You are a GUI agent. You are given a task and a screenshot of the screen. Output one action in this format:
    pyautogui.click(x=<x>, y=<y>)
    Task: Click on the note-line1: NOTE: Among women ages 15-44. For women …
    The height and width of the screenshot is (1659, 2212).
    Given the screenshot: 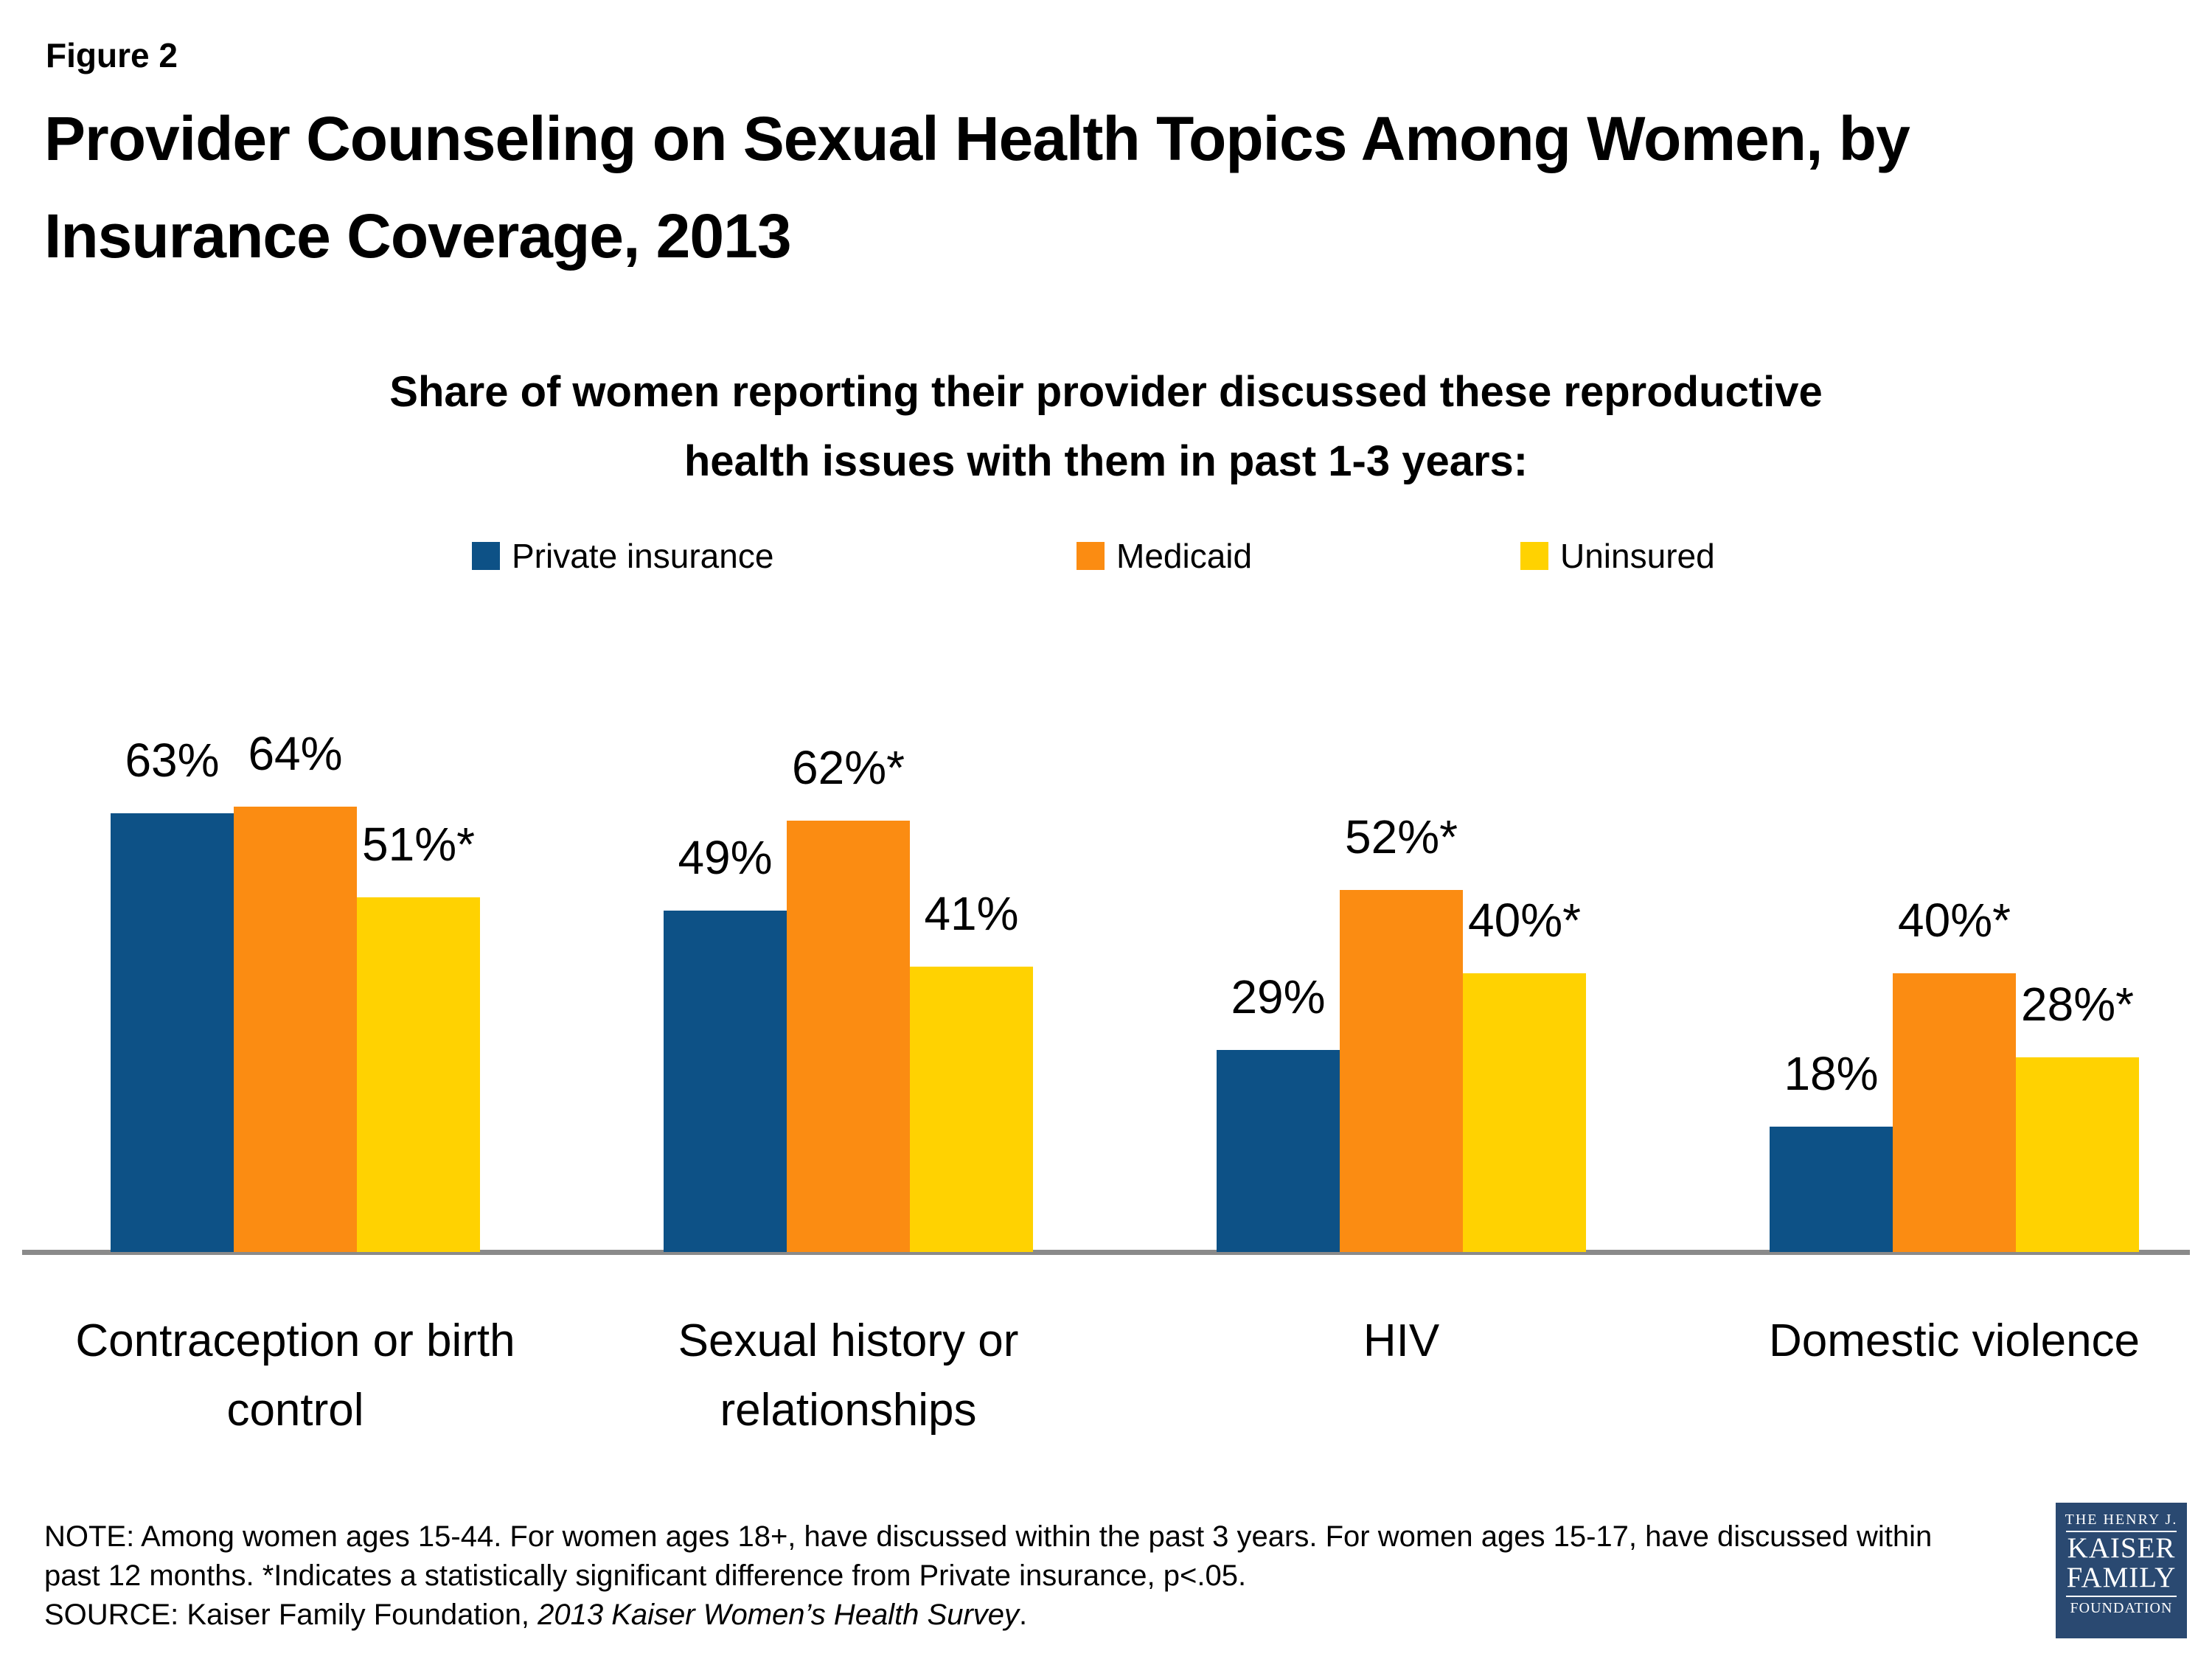 What is the action you would take?
    pyautogui.click(x=988, y=1536)
    